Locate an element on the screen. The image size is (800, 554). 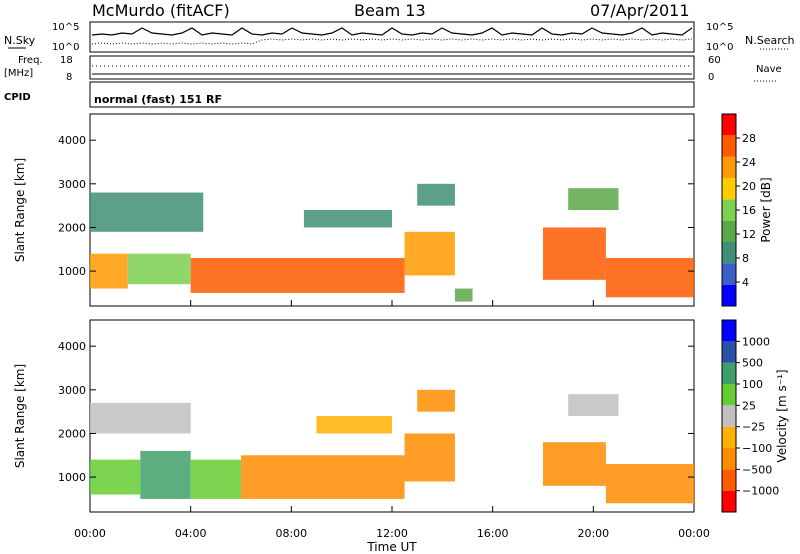
velocity-ytick-label: 2000 is located at coordinates (72, 433).